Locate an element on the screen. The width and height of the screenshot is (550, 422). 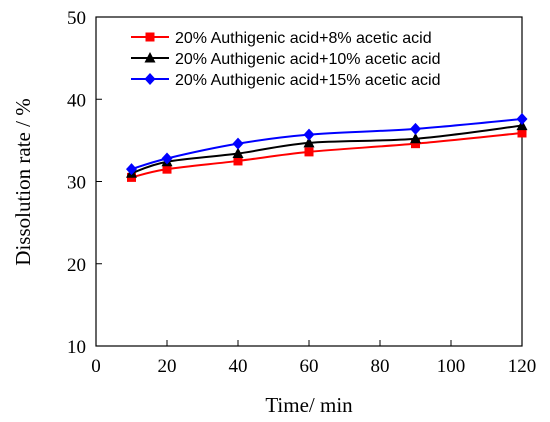
series-triangle is located at coordinates (327, 148).